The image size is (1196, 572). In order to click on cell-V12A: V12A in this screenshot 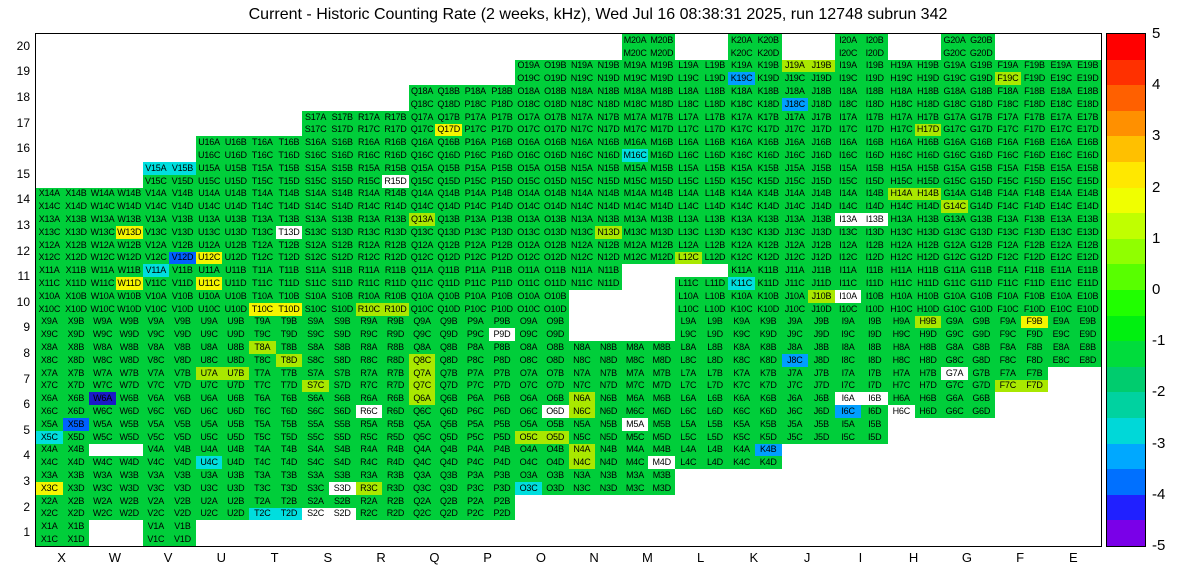, I will do `click(156, 245)`.